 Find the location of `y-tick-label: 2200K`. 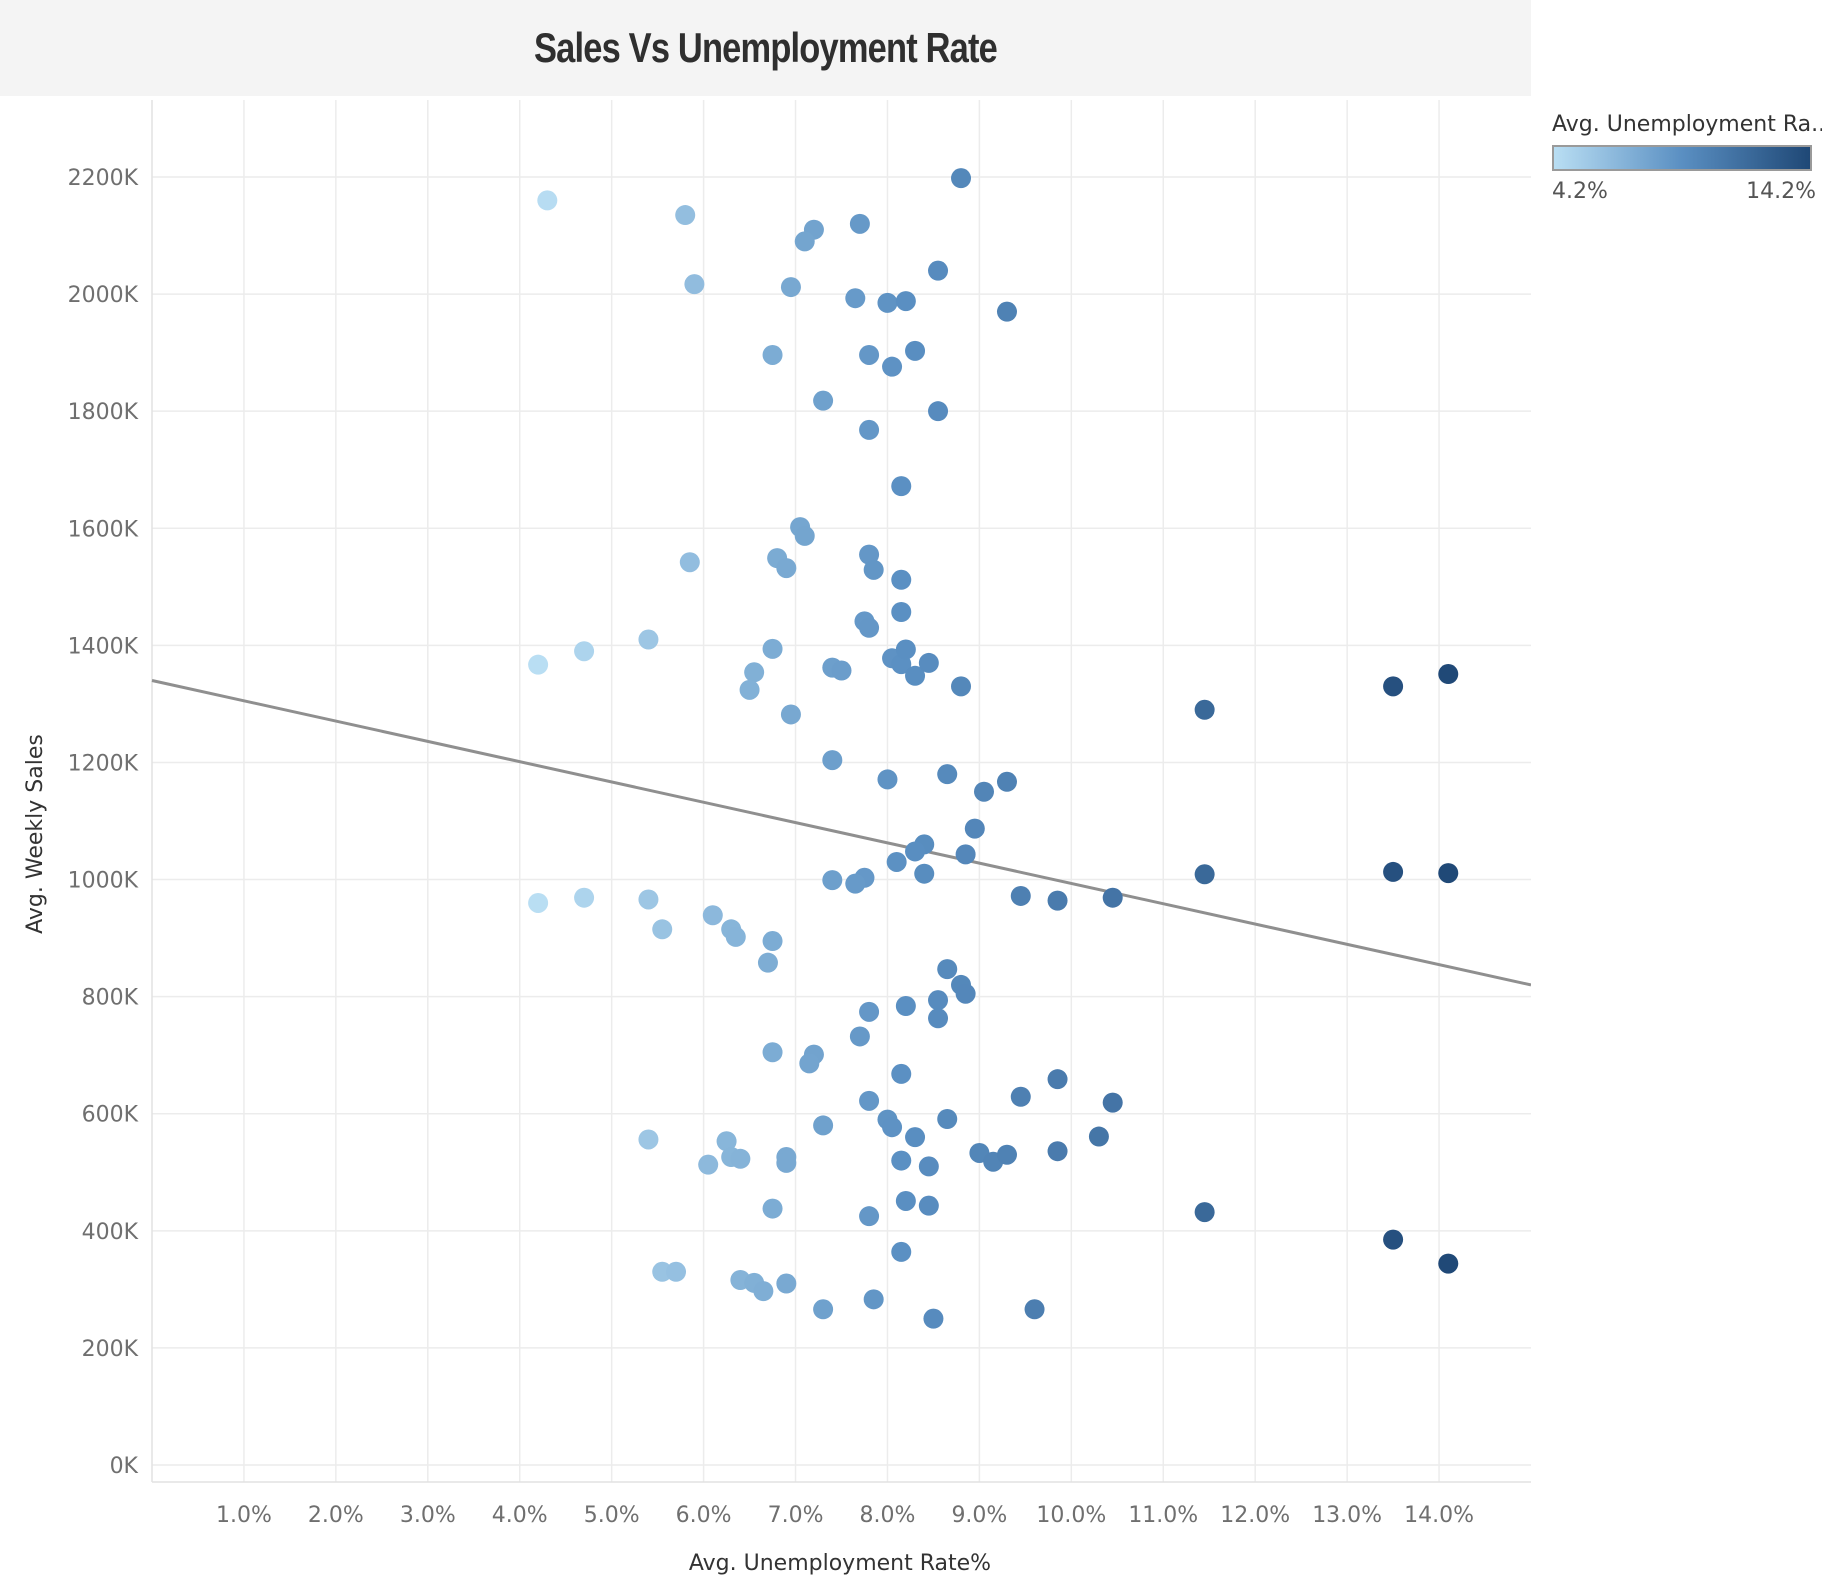

y-tick-label: 2200K is located at coordinates (103, 178).